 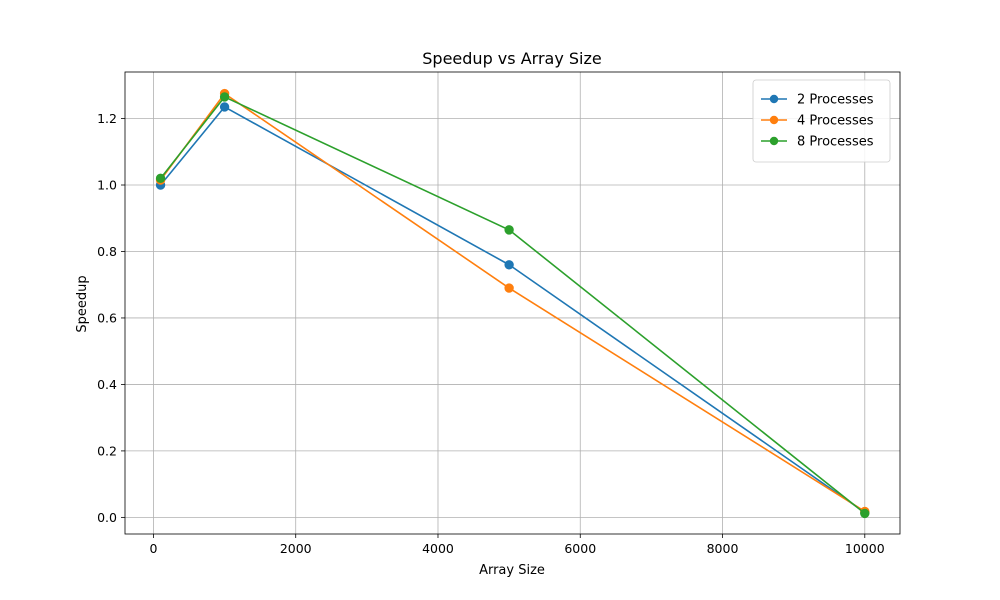 What do you see at coordinates (107, 118) in the screenshot?
I see `y-tick-label: 1.2` at bounding box center [107, 118].